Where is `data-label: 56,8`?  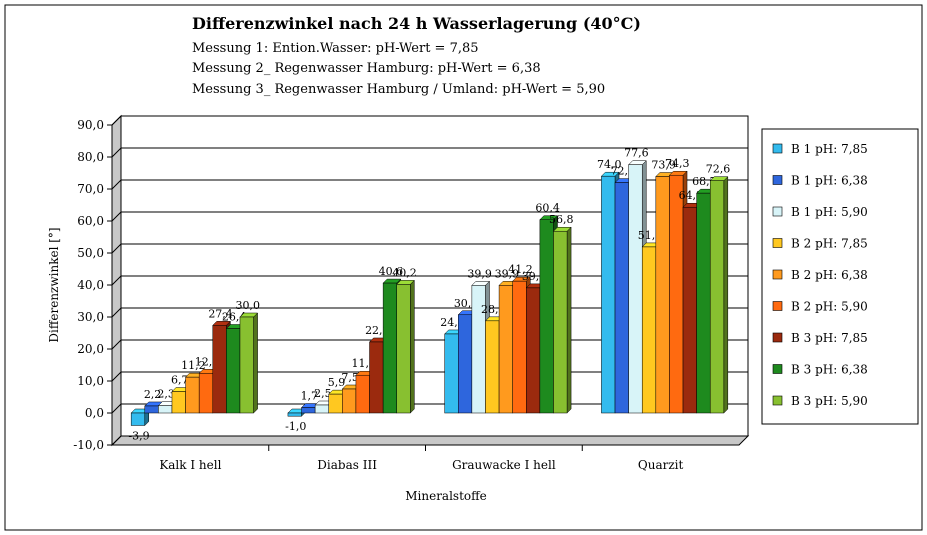 data-label: 56,8 is located at coordinates (561, 219).